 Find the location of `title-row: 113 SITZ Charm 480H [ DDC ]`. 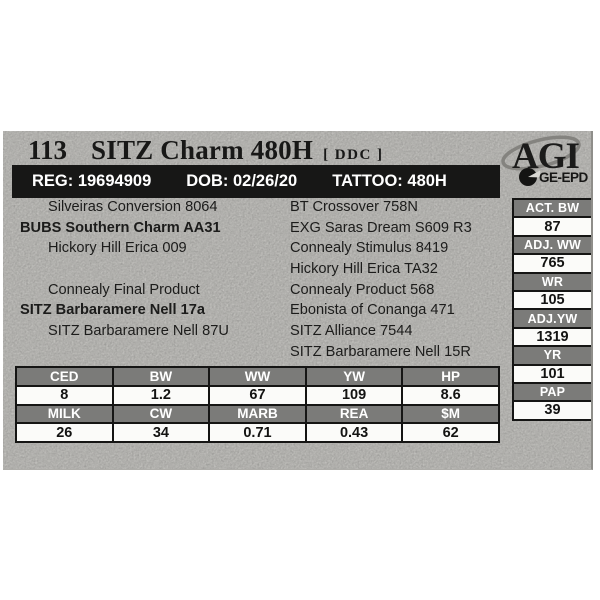

title-row: 113 SITZ Charm 480H [ DDC ] is located at coordinates (206, 150).